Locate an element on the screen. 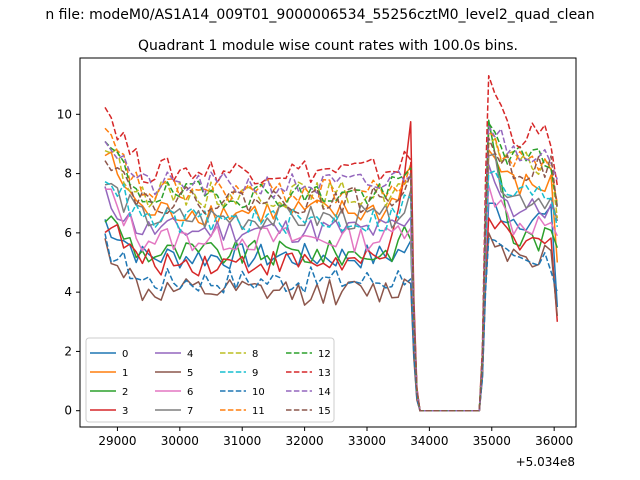  legend-label: 12 is located at coordinates (324, 354).